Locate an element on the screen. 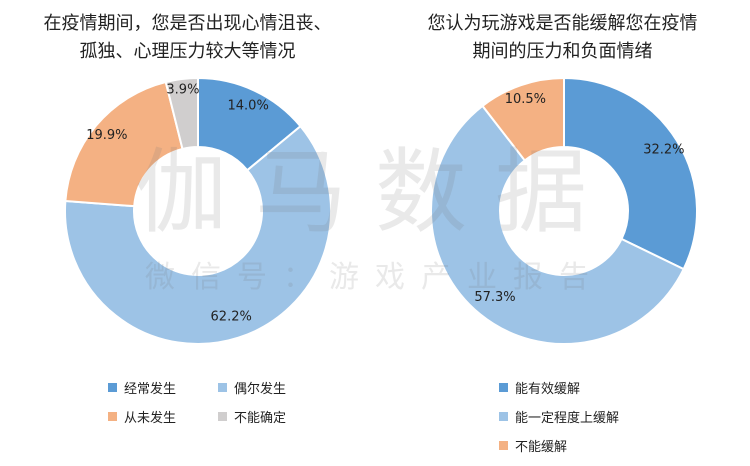 This screenshot has height=466, width=750. legend-label: 不能缓解 is located at coordinates (541, 447).